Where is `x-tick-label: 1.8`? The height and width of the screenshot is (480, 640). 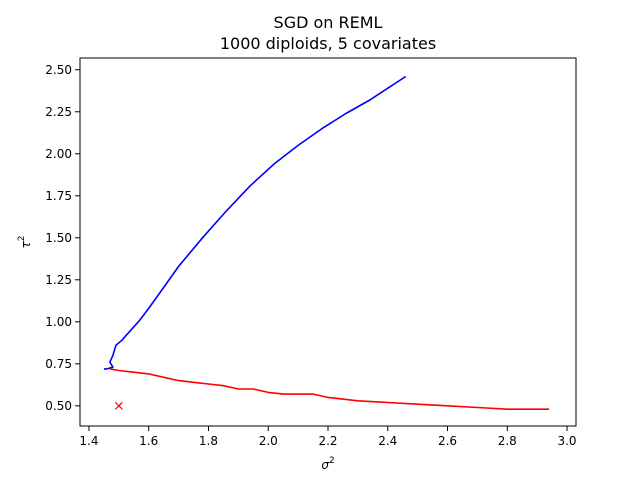
x-tick-label: 1.8 is located at coordinates (208, 441).